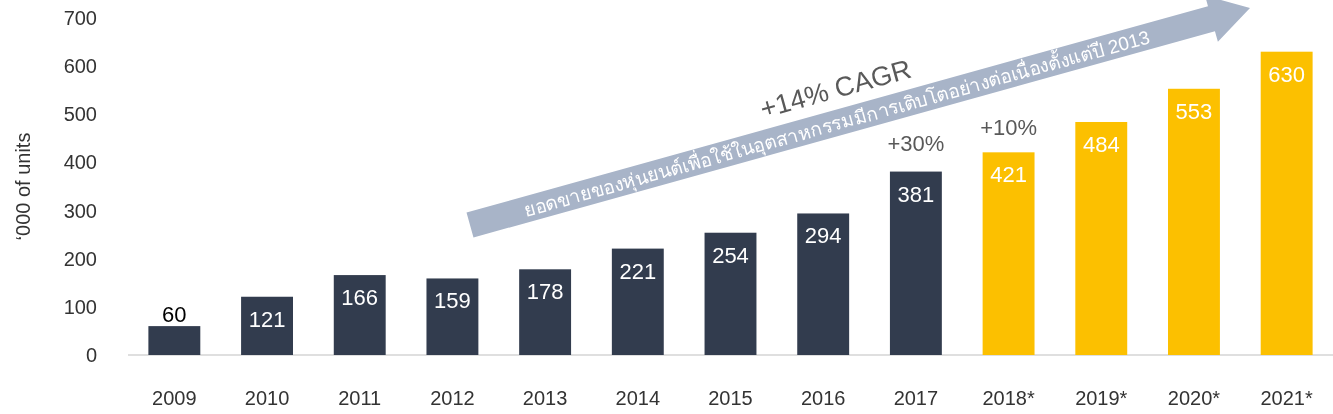 The width and height of the screenshot is (1333, 414). I want to click on y-tick-label: 300, so click(80, 210).